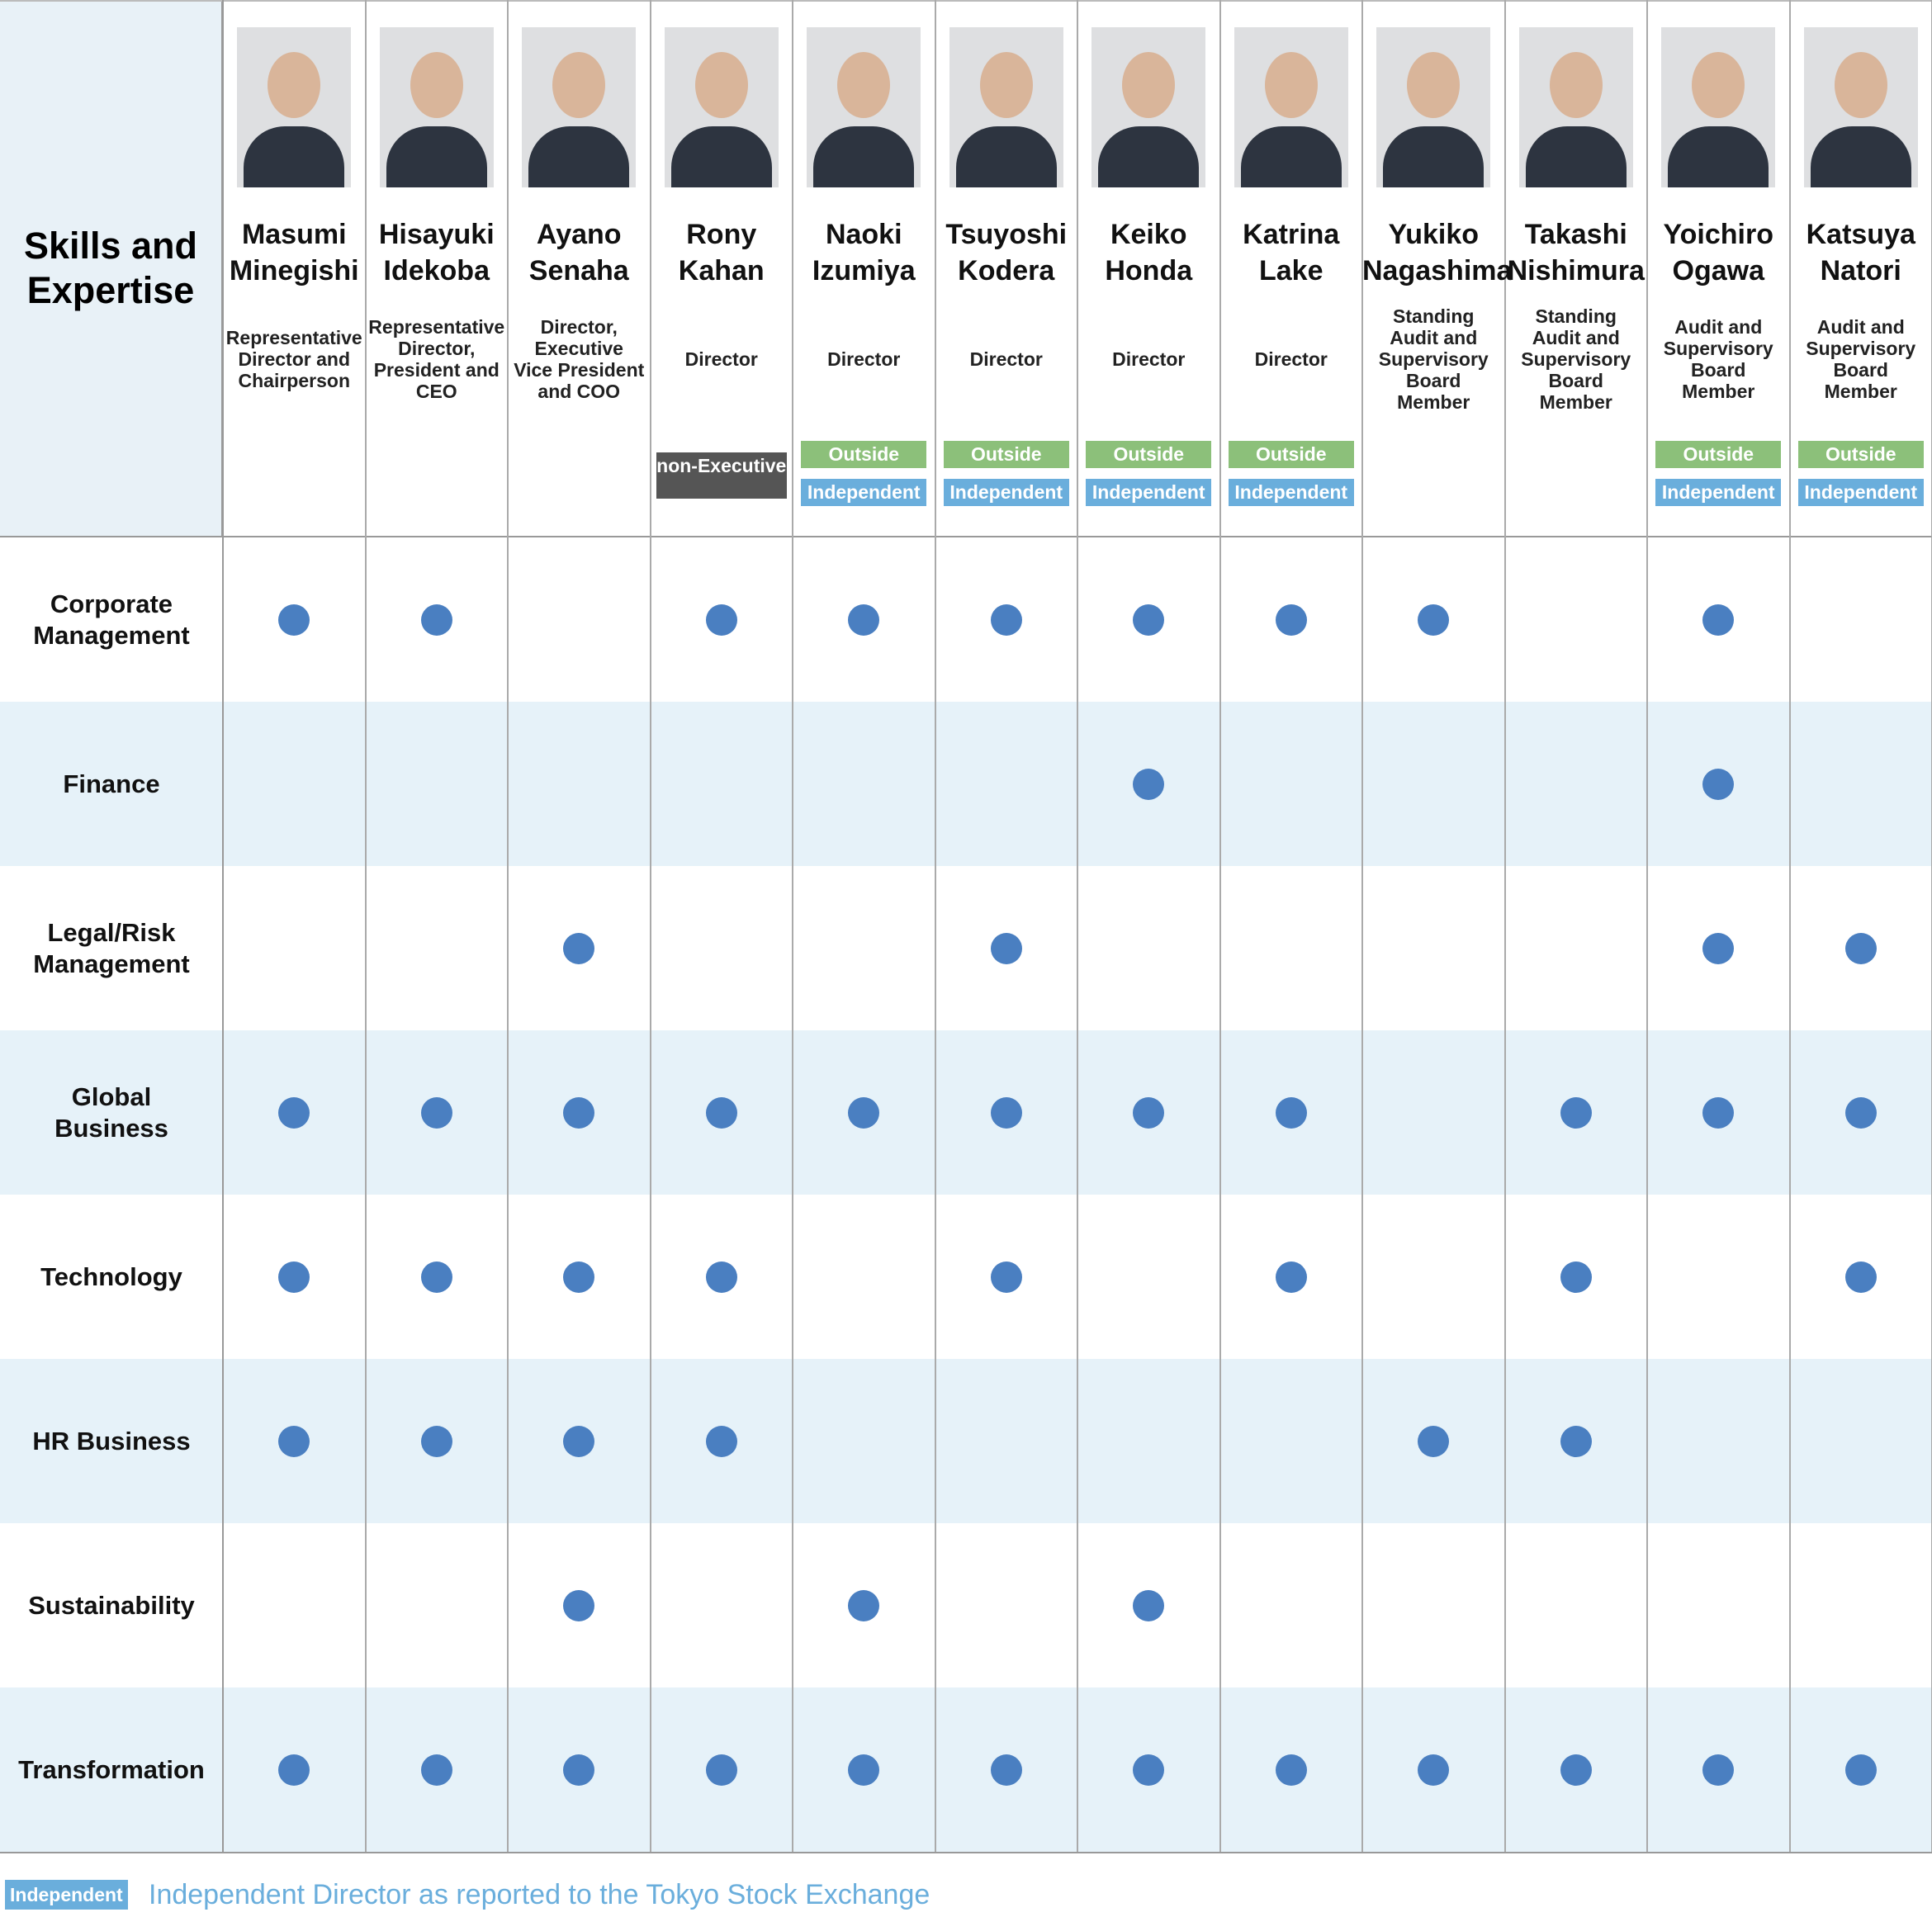 Image resolution: width=1932 pixels, height=1917 pixels. Describe the element at coordinates (111, 1276) in the screenshot. I see `skill-label: Technology` at that location.